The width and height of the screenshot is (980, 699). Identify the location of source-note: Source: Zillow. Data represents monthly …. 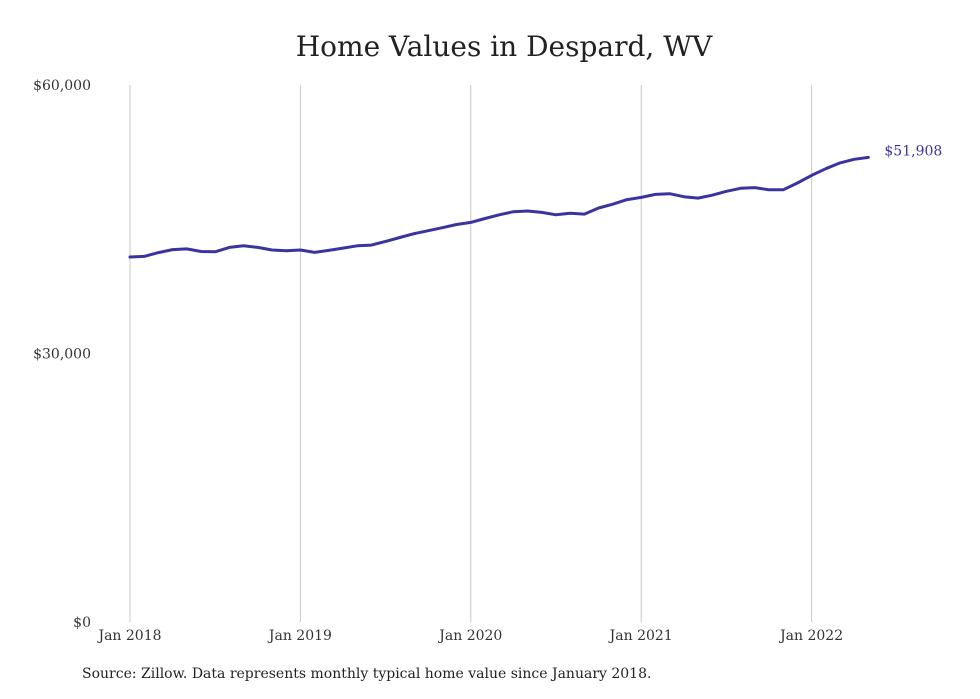
(367, 674).